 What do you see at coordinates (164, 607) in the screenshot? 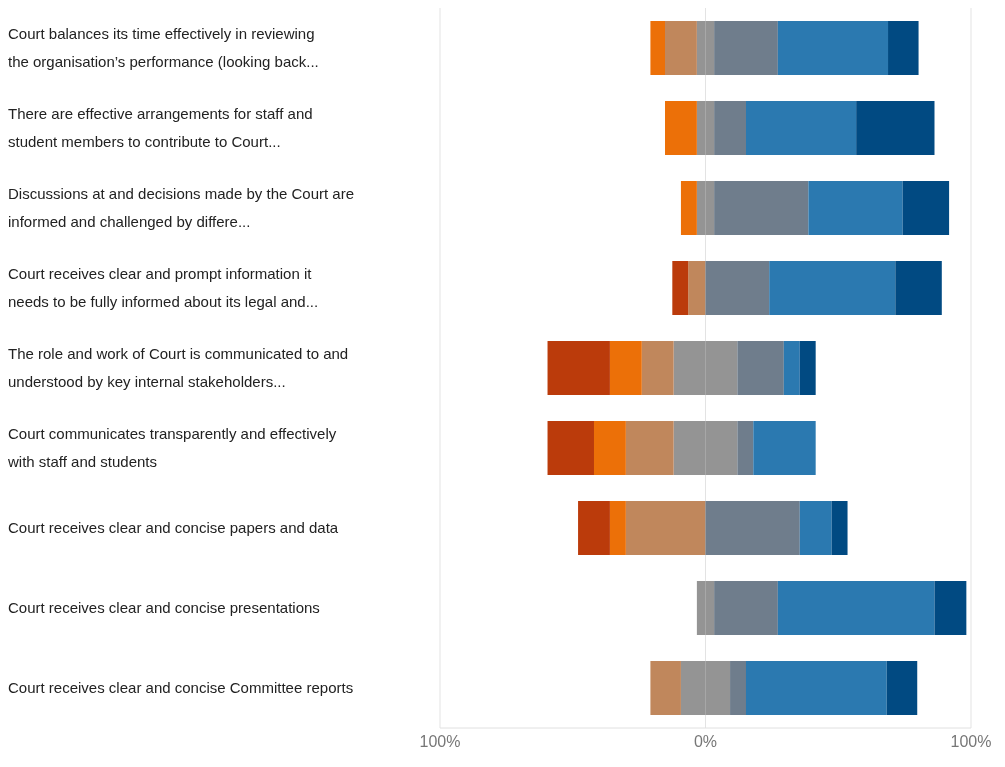
I see `y-tick-label: Court receives clear and concise presentations` at bounding box center [164, 607].